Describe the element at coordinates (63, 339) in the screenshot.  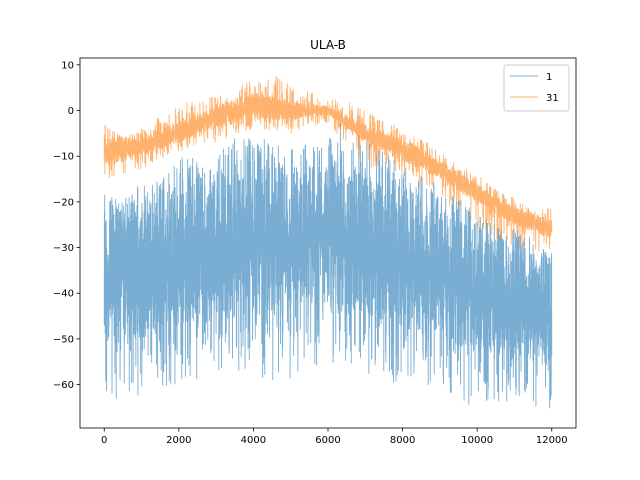
I see `y-tick-label: −50` at that location.